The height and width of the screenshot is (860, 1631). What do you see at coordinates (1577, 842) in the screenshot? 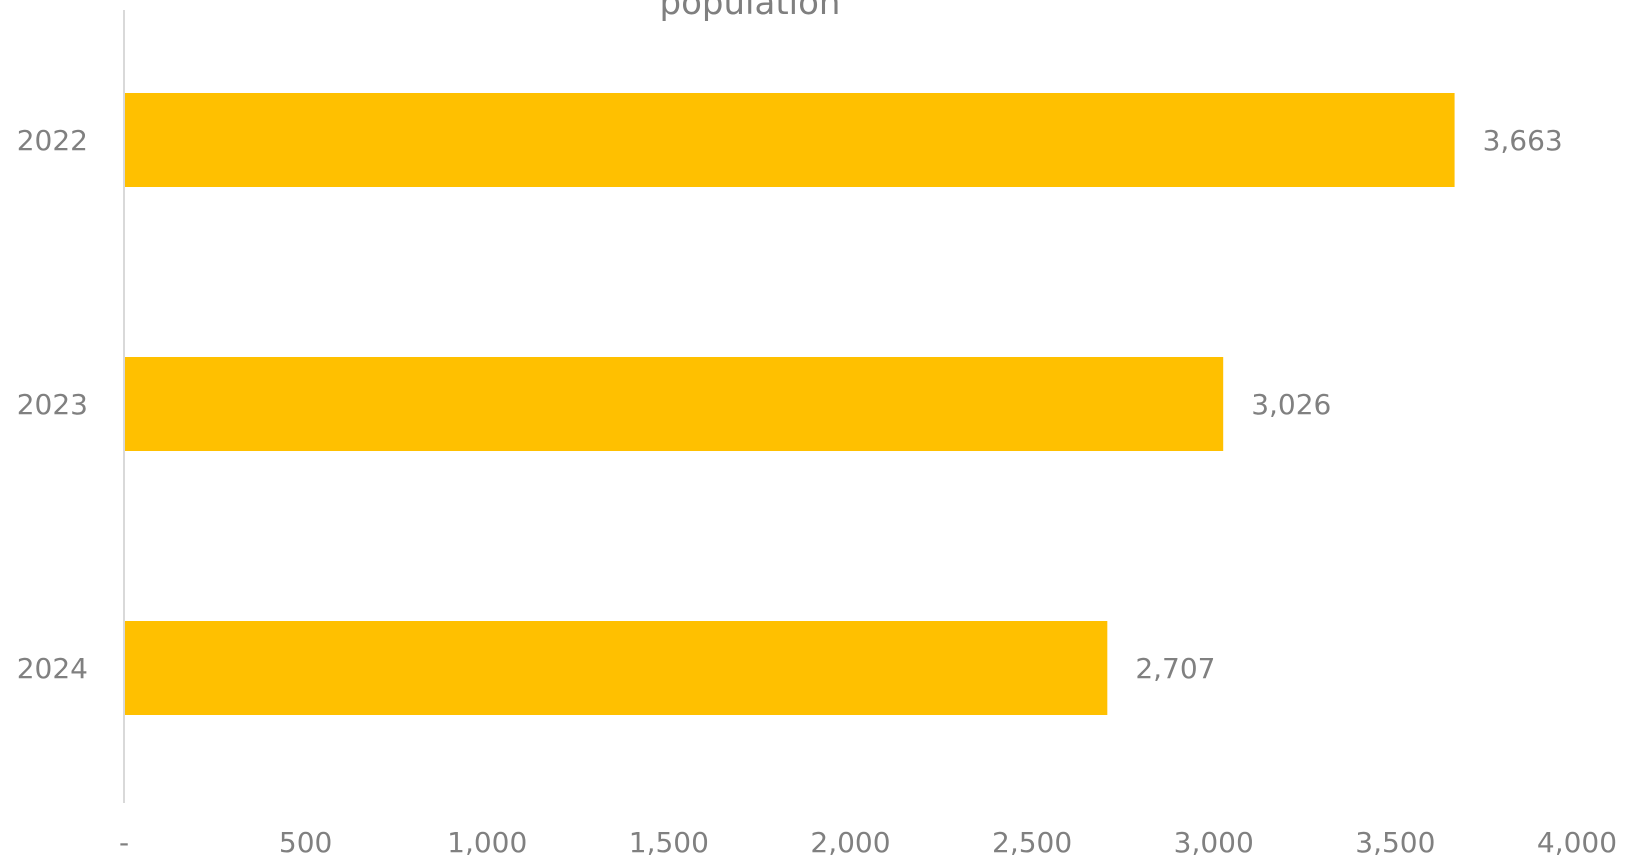
I see `x-tick-label: 4,000` at bounding box center [1577, 842].